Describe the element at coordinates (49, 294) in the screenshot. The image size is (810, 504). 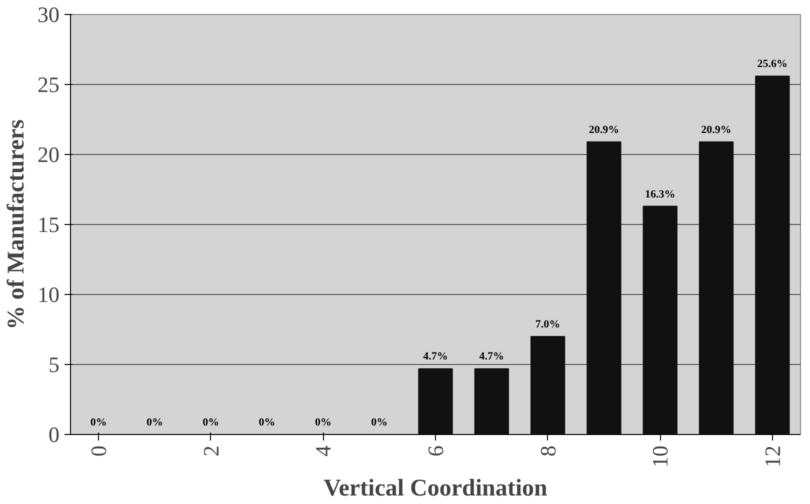
I see `y-tick-label: 10` at that location.